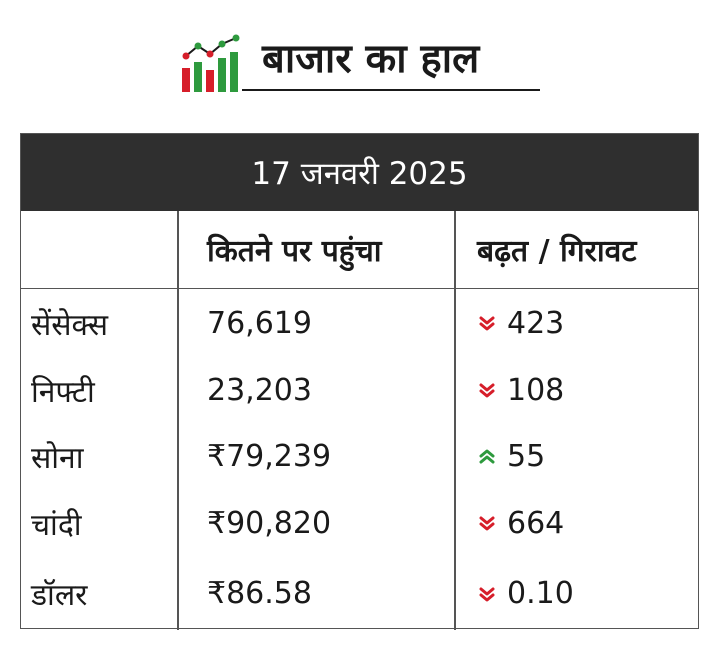 This screenshot has width=720, height=650. I want to click on date-header: 17 जनवरी 2025, so click(359, 172).